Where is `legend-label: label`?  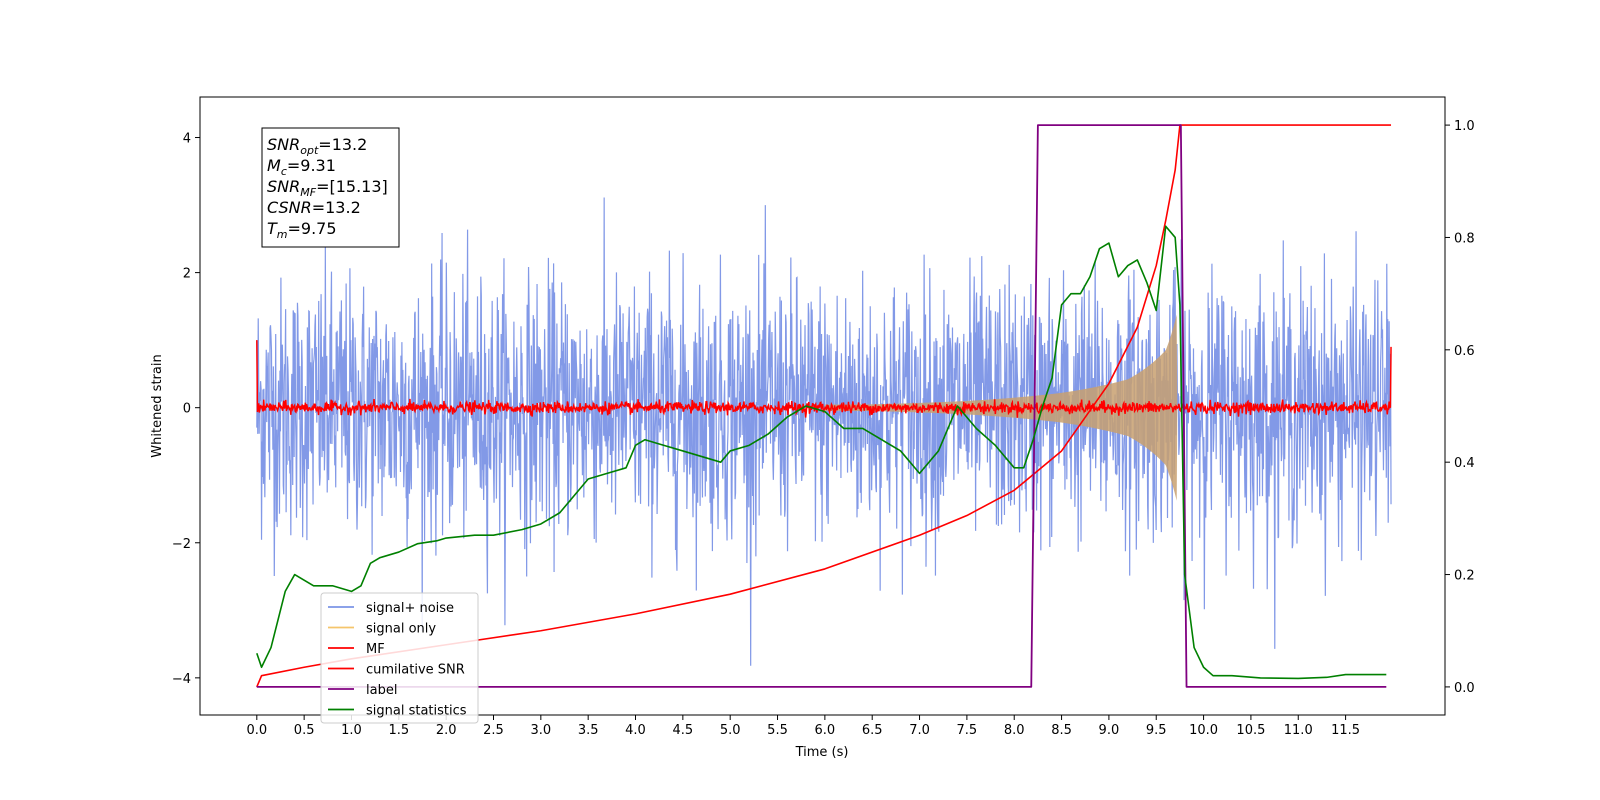 legend-label: label is located at coordinates (381, 690).